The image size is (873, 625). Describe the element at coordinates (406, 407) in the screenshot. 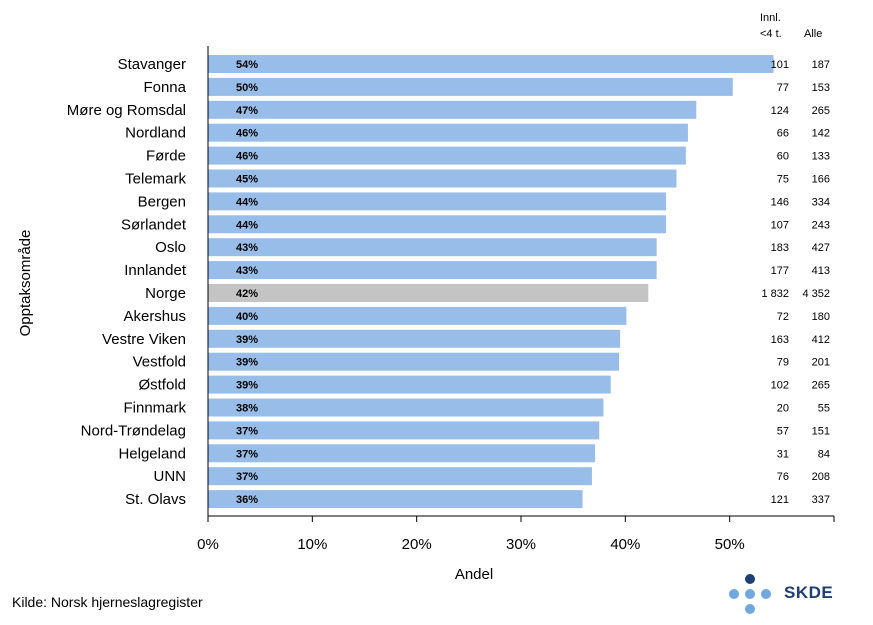

I see `bar-finnmark` at that location.